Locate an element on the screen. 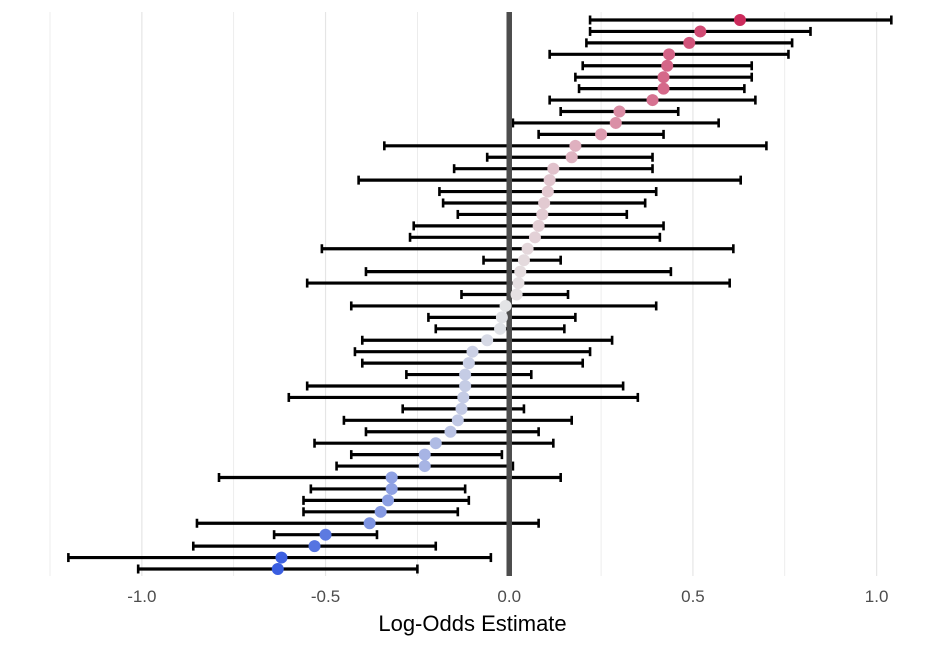 Image resolution: width=936 pixels, height=648 pixels. x-tick-label: -1.0 is located at coordinates (141, 596).